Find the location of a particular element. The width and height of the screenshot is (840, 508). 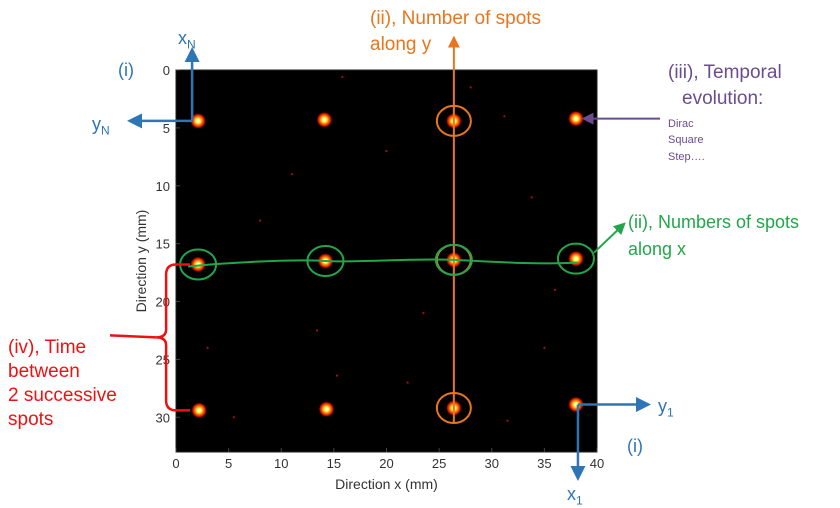

label-x1-main: x is located at coordinates (571, 494).